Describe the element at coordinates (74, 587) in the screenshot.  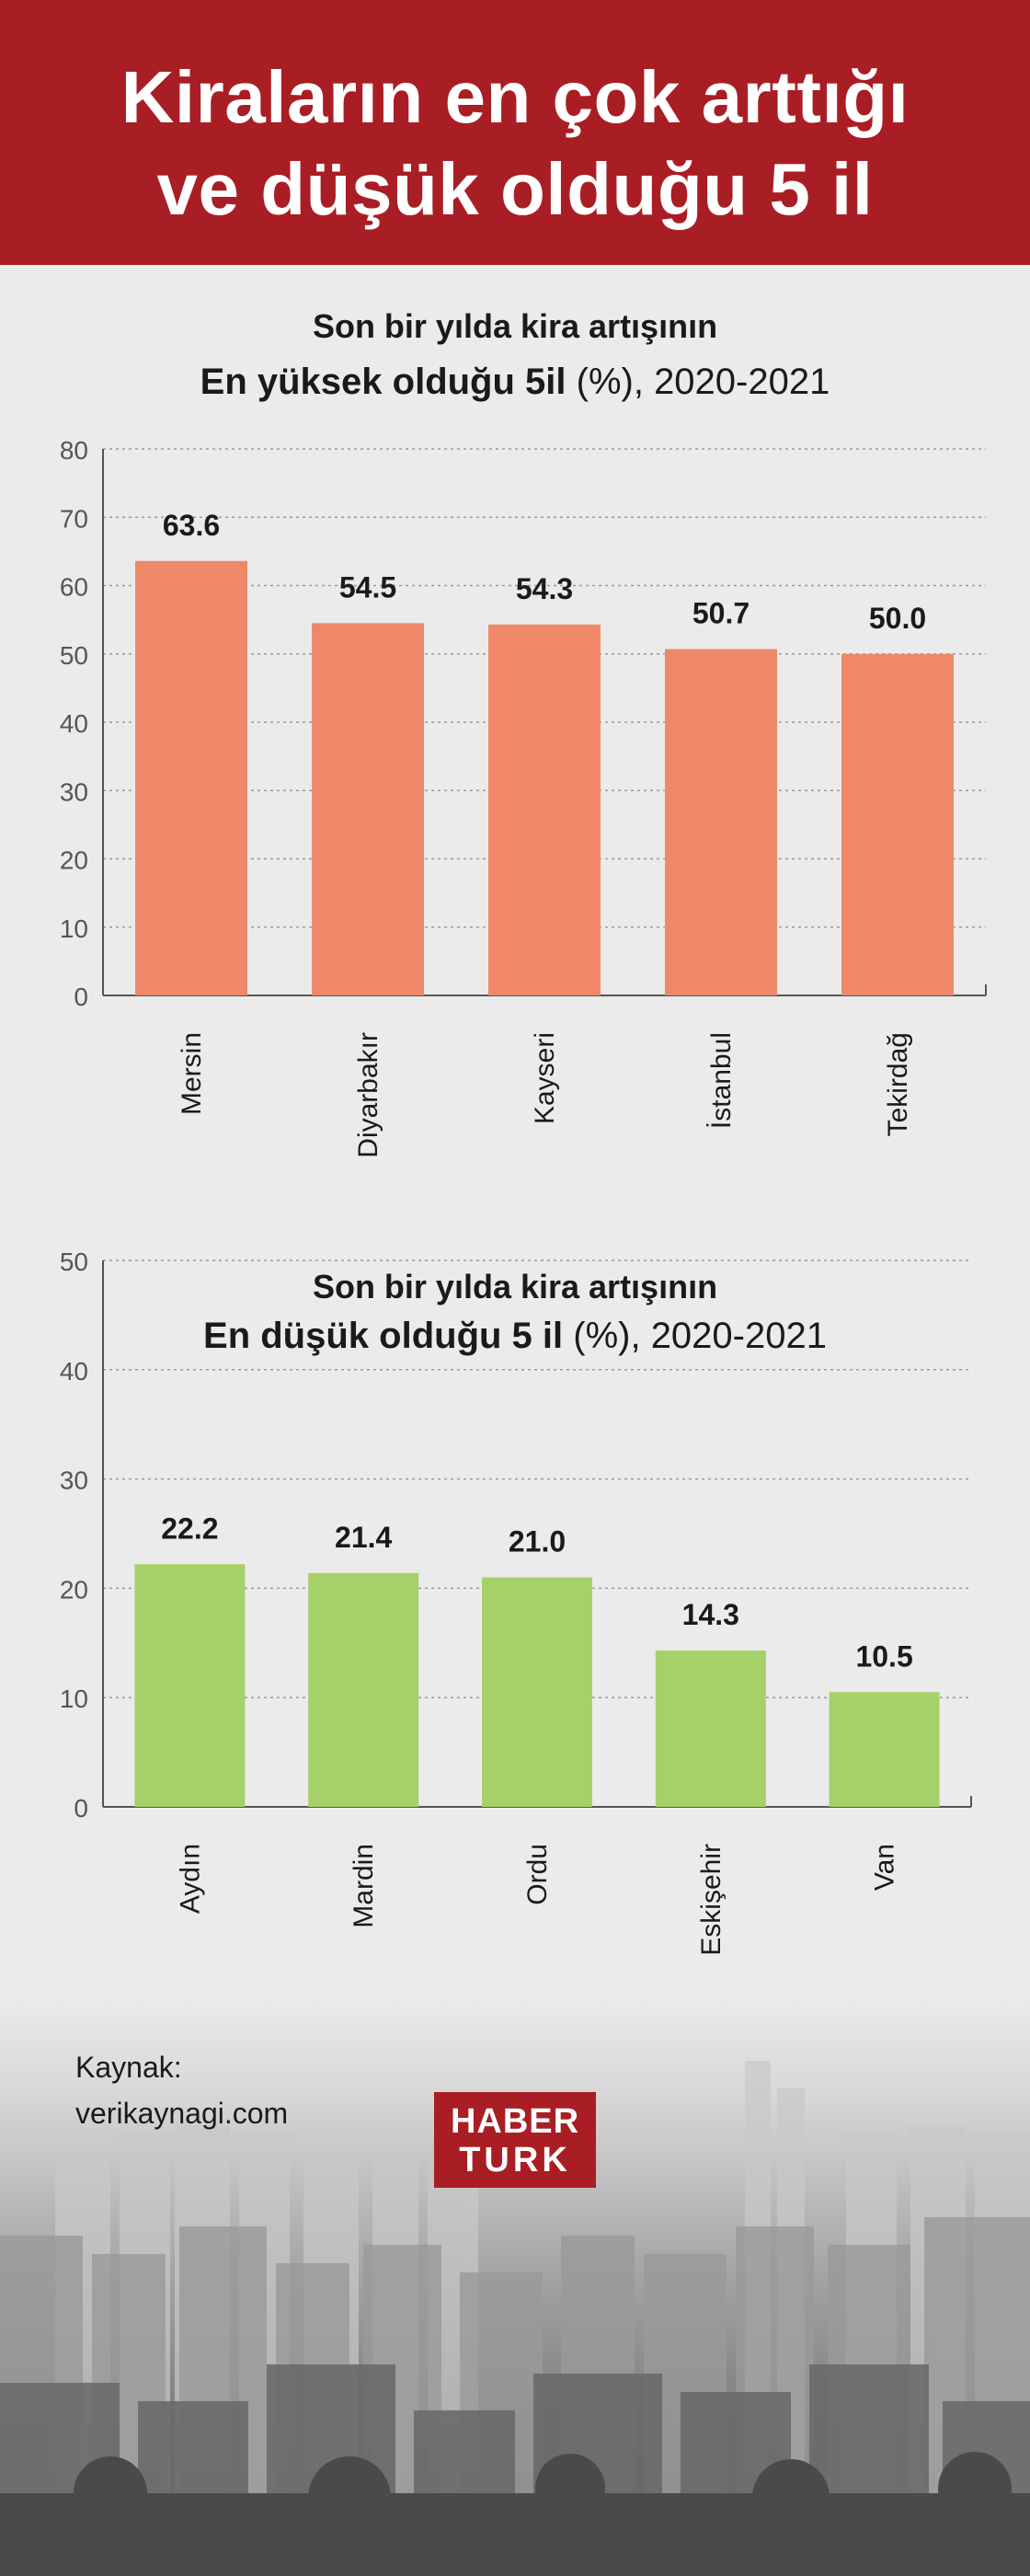
I see `y-tick-label: 60` at that location.